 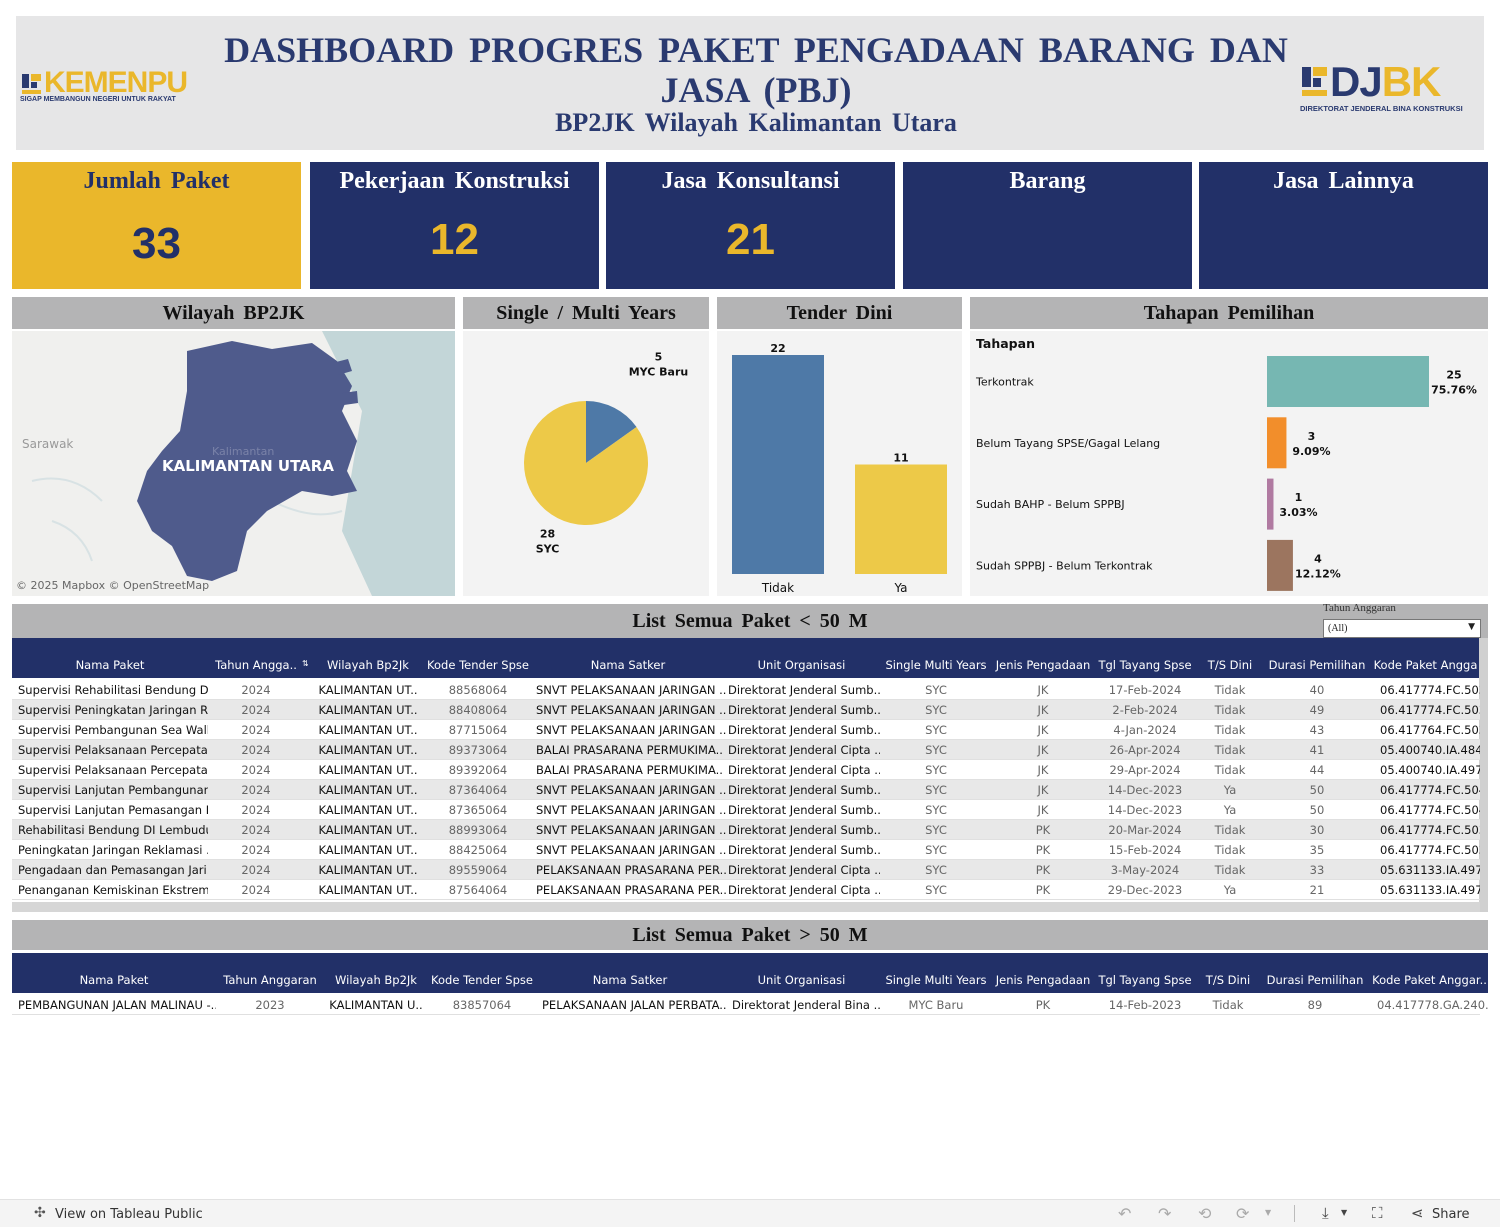 What do you see at coordinates (1125, 1213) in the screenshot?
I see `undo-icon: ↶` at bounding box center [1125, 1213].